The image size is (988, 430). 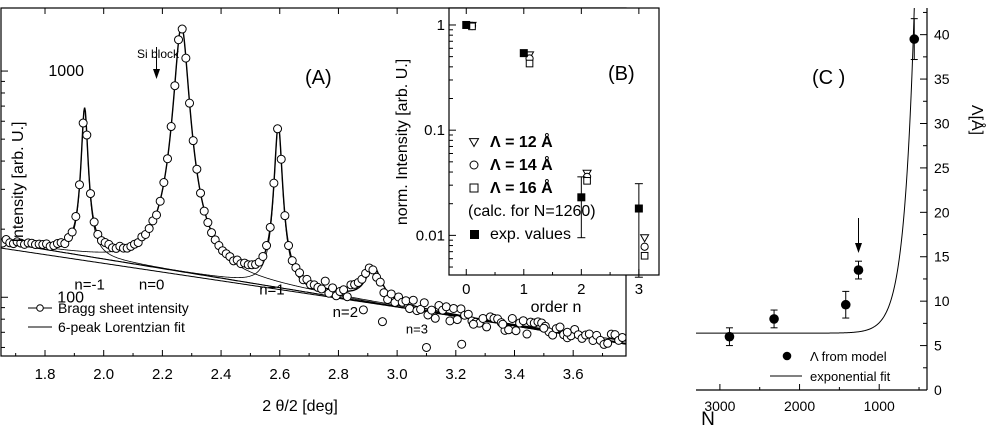 What do you see at coordinates (45, 374) in the screenshot?
I see `panel-a-x-tick-label: 1.8` at bounding box center [45, 374].